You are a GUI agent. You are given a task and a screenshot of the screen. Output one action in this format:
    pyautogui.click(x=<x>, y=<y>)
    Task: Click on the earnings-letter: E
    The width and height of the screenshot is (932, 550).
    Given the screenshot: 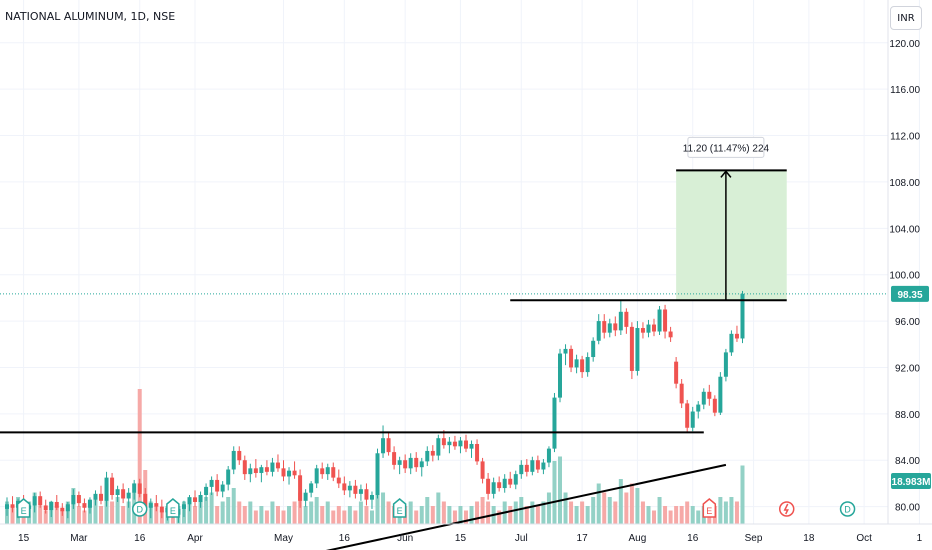 What is the action you would take?
    pyautogui.click(x=400, y=511)
    